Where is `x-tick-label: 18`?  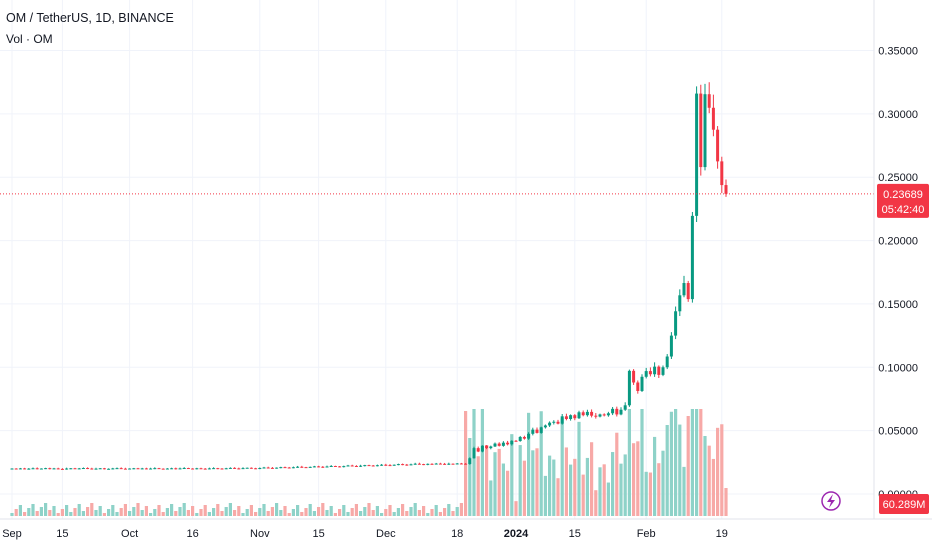
x-tick-label: 18 is located at coordinates (457, 534).